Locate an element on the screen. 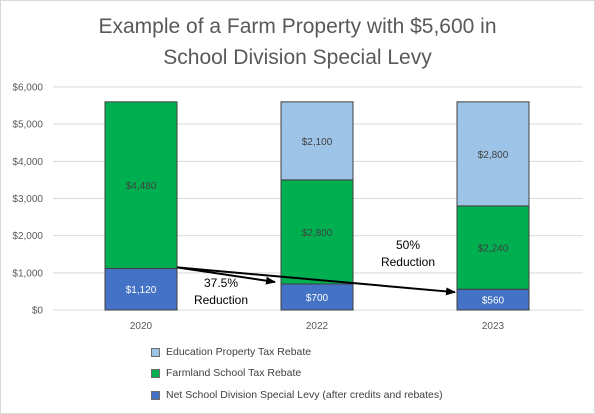 The image size is (595, 414). legend-swatch-education-property-tax-rebate is located at coordinates (155, 352).